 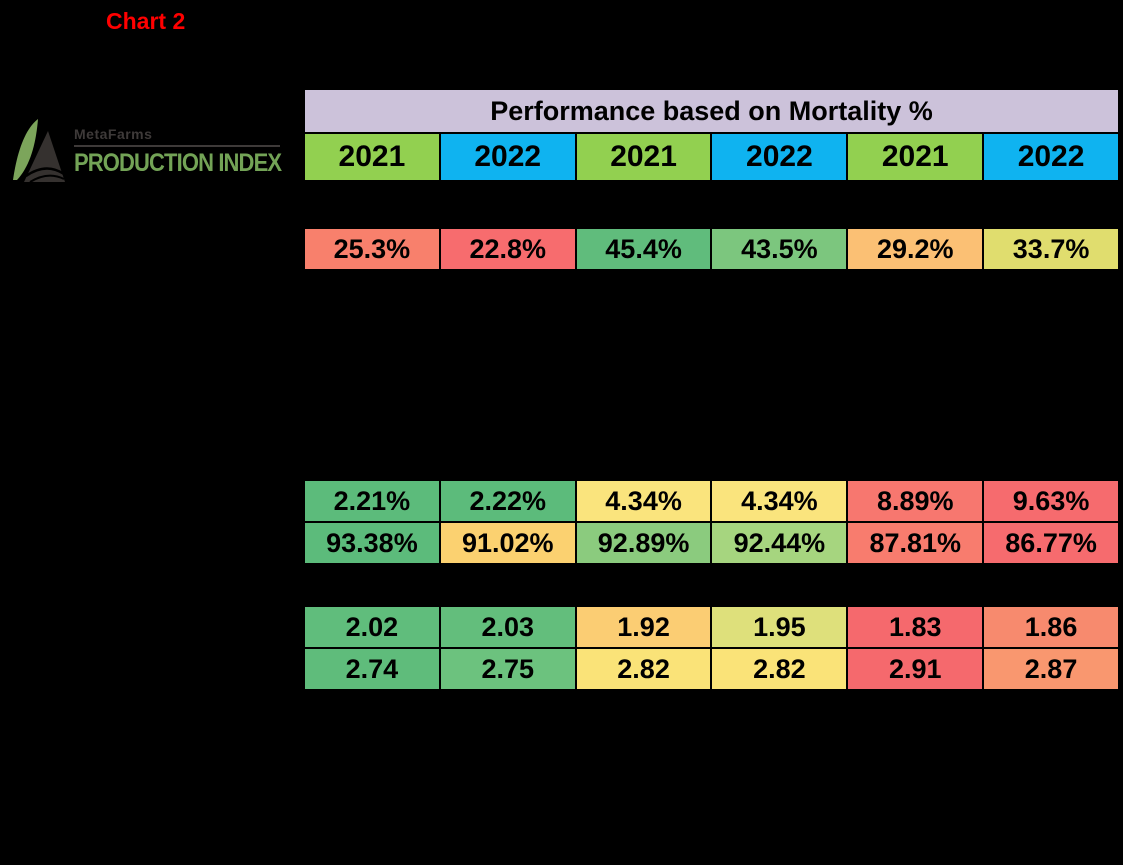 I want to click on data-cell: 8.89%, so click(x=915, y=501).